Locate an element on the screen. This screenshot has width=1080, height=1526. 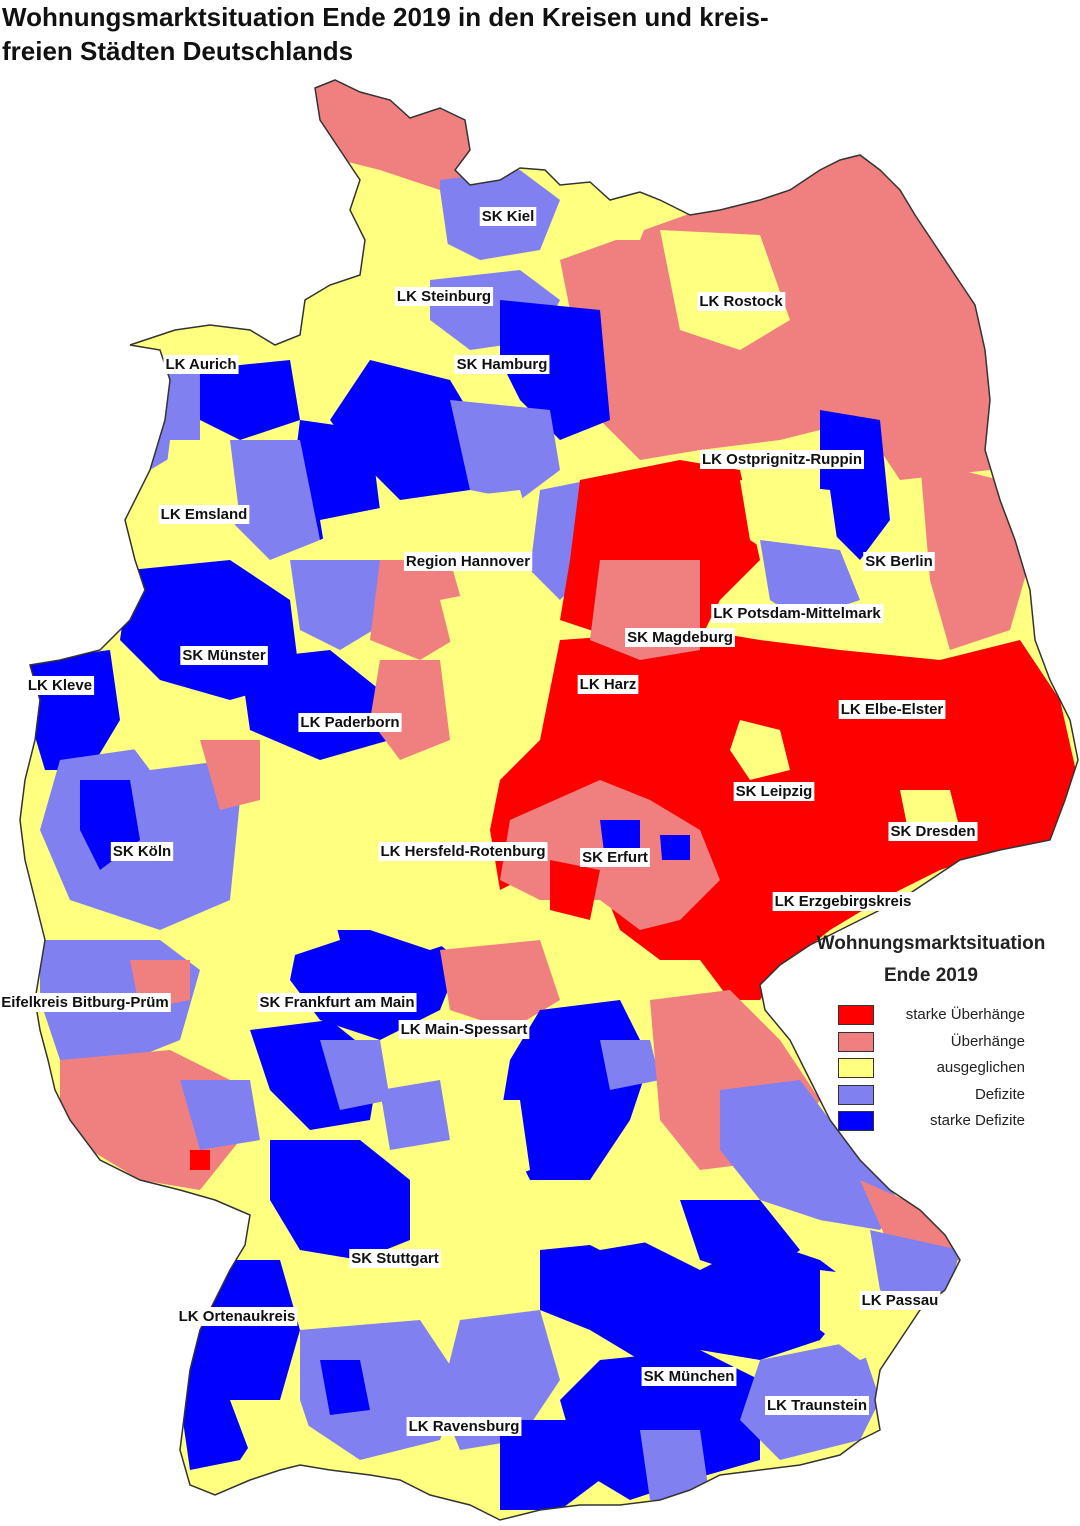
district-label: LK Aurich is located at coordinates (200, 364).